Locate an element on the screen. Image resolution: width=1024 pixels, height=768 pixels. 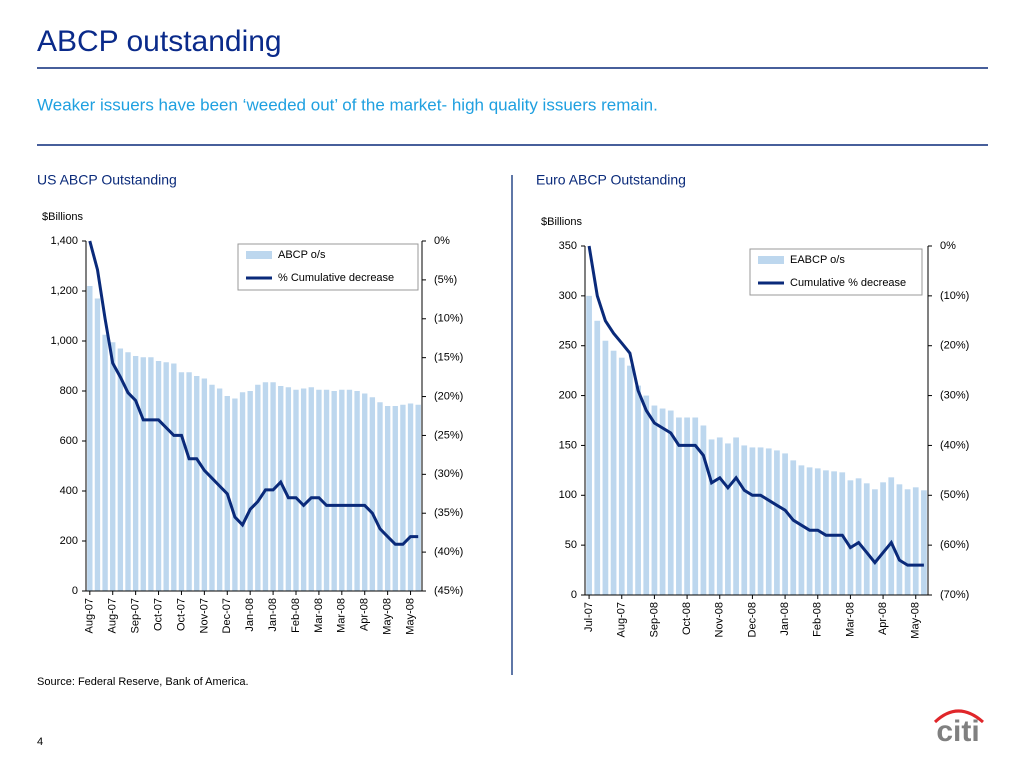
x-tick-label: Oct-08 is located at coordinates (687, 618).